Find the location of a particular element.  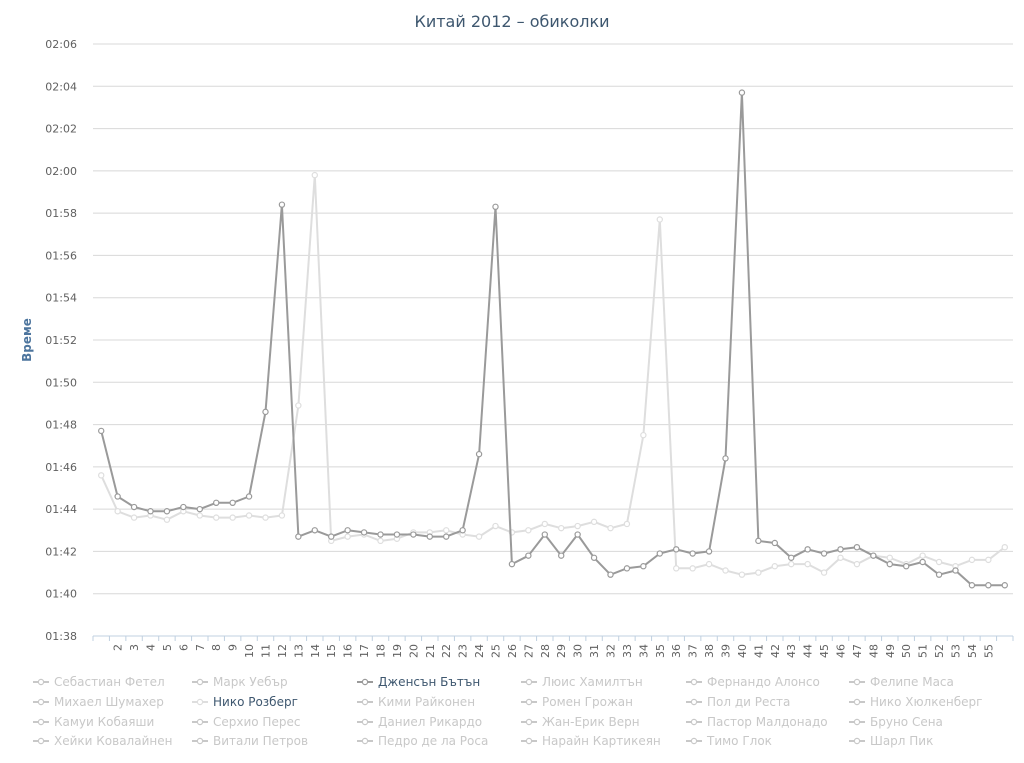

legend-item: Люис Хамилтън is located at coordinates (582, 682).